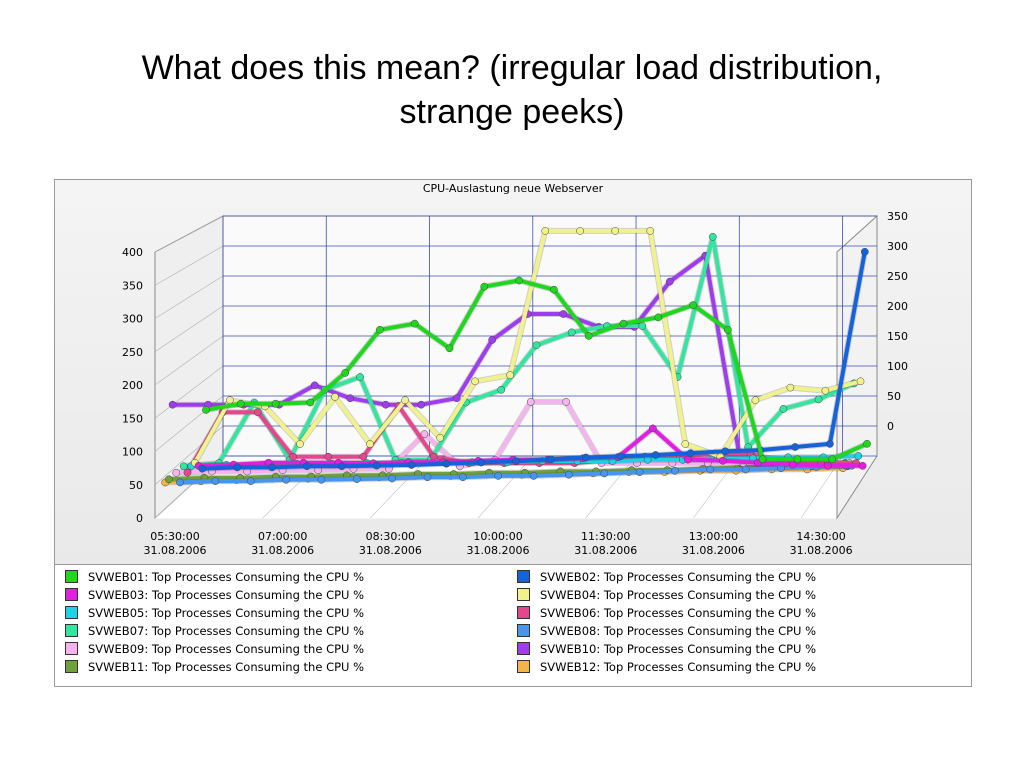 The height and width of the screenshot is (768, 1024). I want to click on x-tick-time: 11:30:00, so click(605, 536).